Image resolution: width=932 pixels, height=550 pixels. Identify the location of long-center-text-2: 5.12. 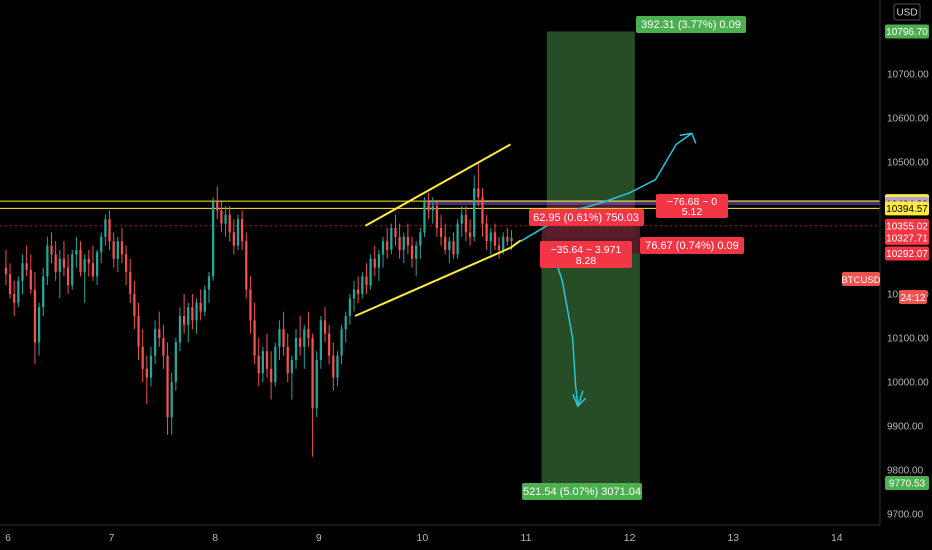
(692, 212).